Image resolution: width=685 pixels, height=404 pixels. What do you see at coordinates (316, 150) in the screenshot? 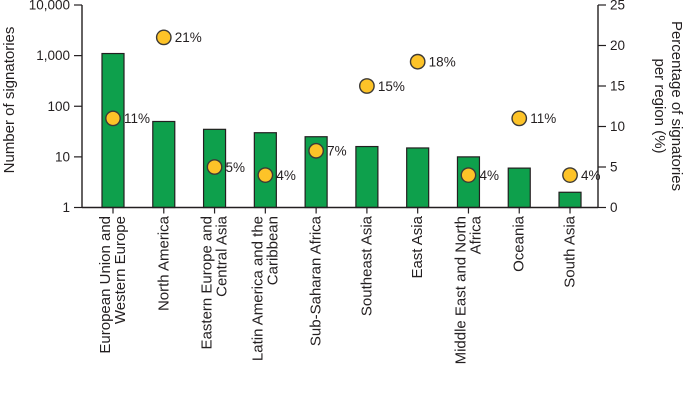
I see `dot-sub-saharan-africa` at bounding box center [316, 150].